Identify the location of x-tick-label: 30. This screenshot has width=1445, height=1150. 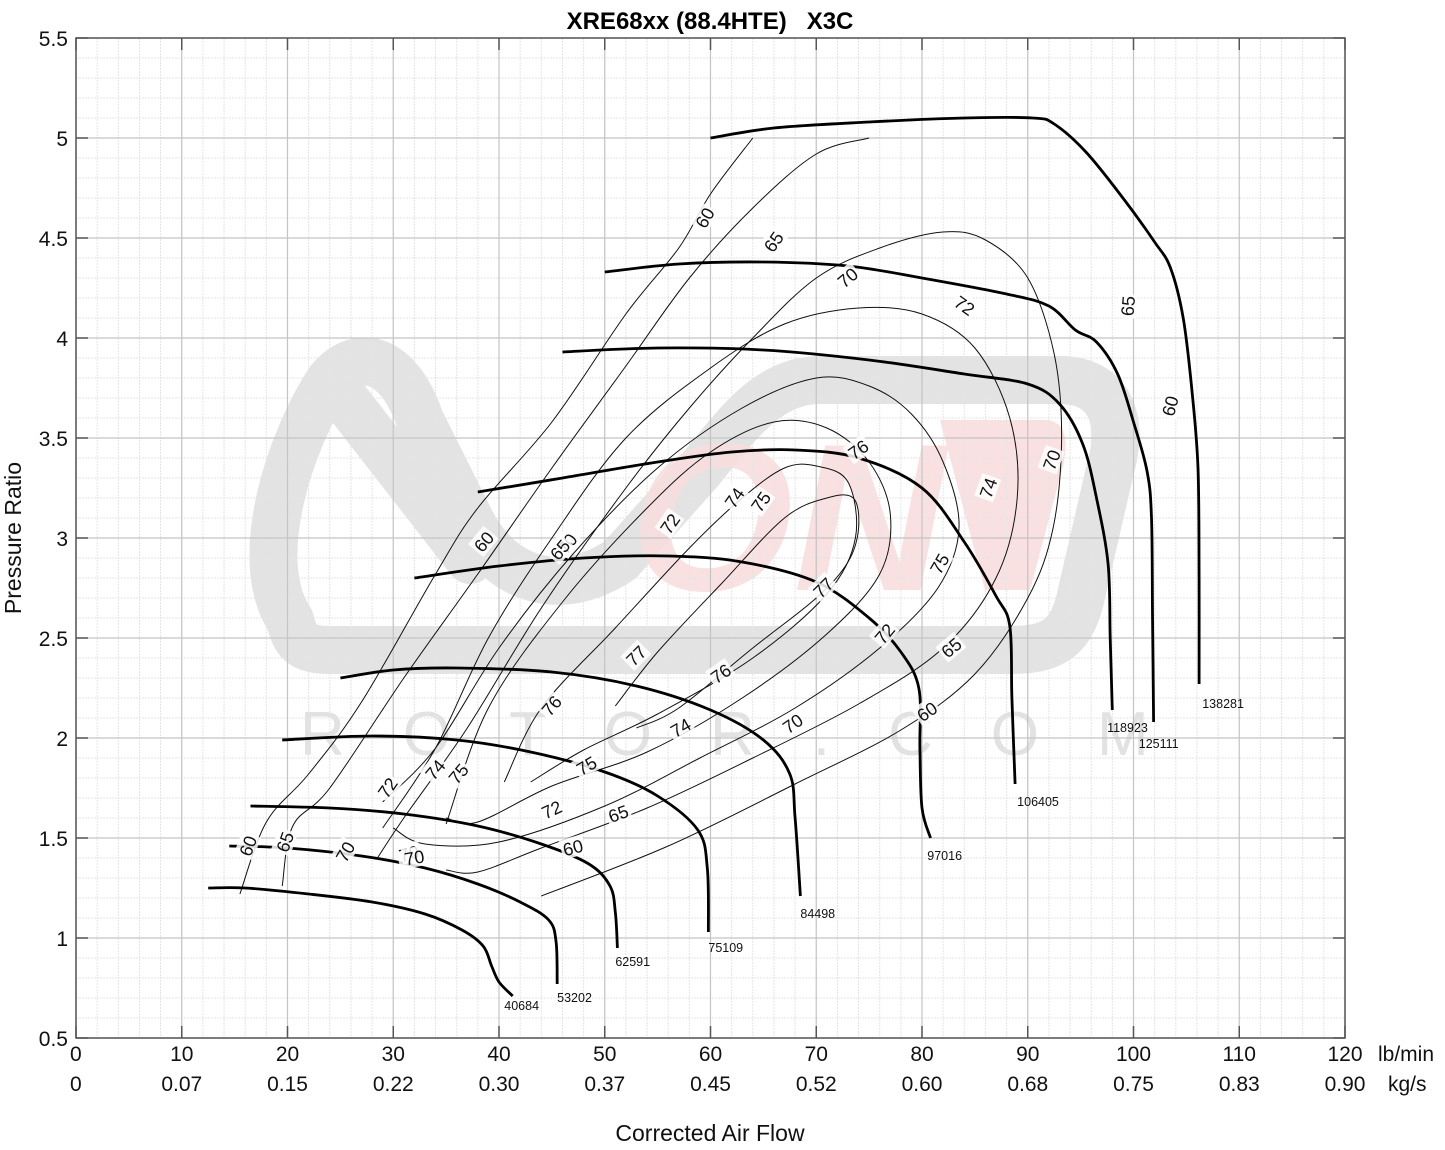
(393, 1054).